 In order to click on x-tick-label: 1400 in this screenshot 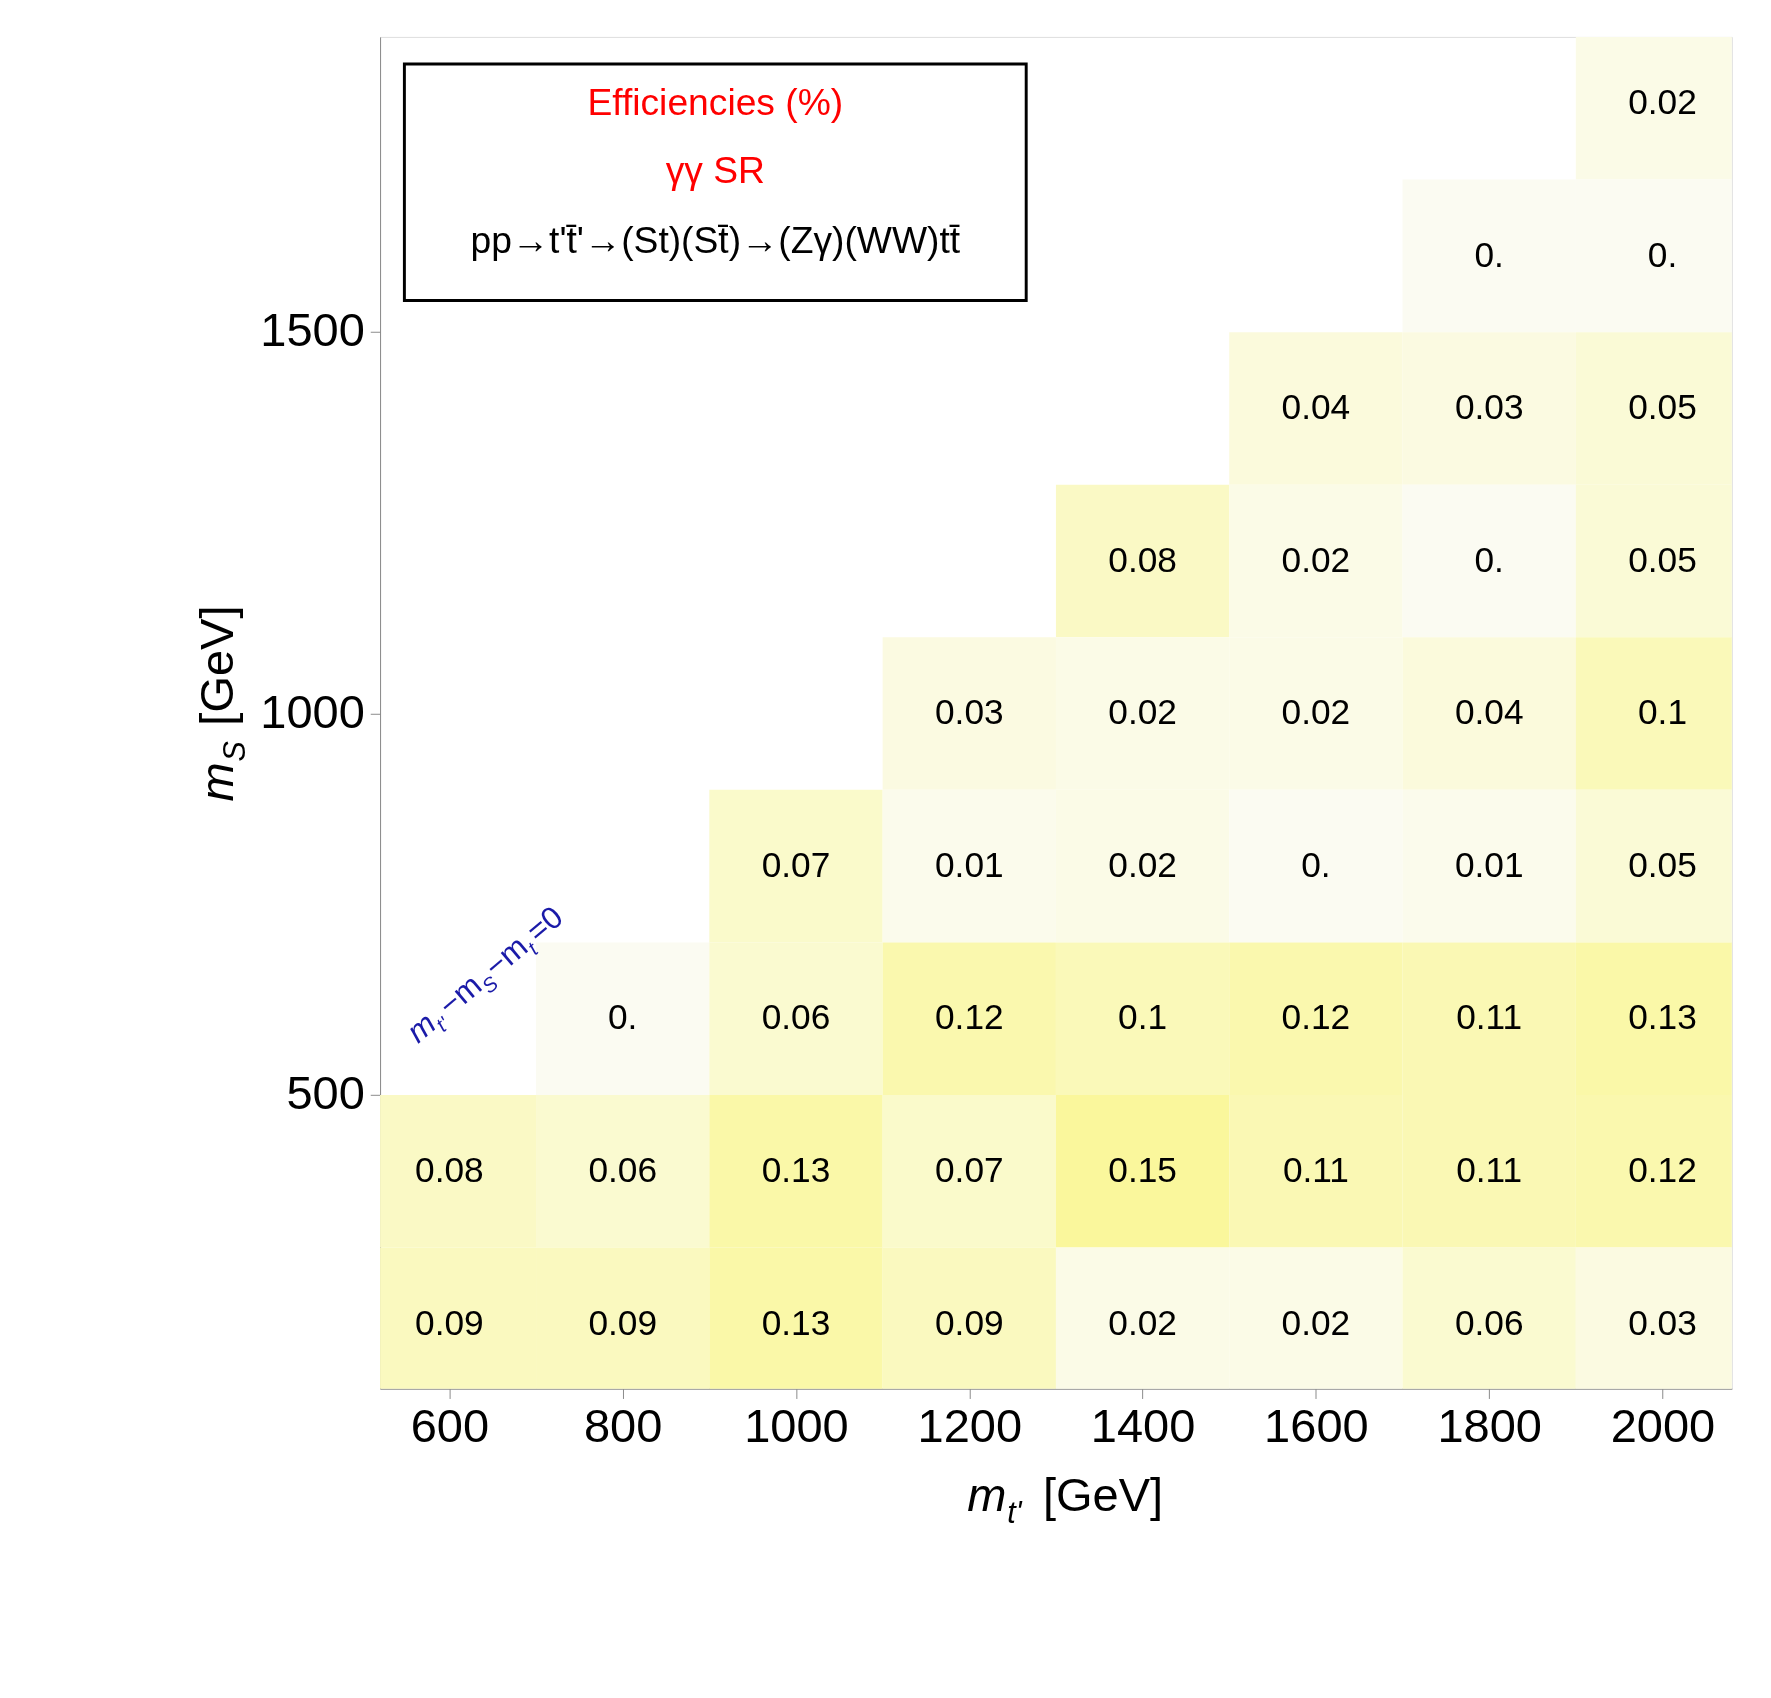, I will do `click(1143, 1426)`.